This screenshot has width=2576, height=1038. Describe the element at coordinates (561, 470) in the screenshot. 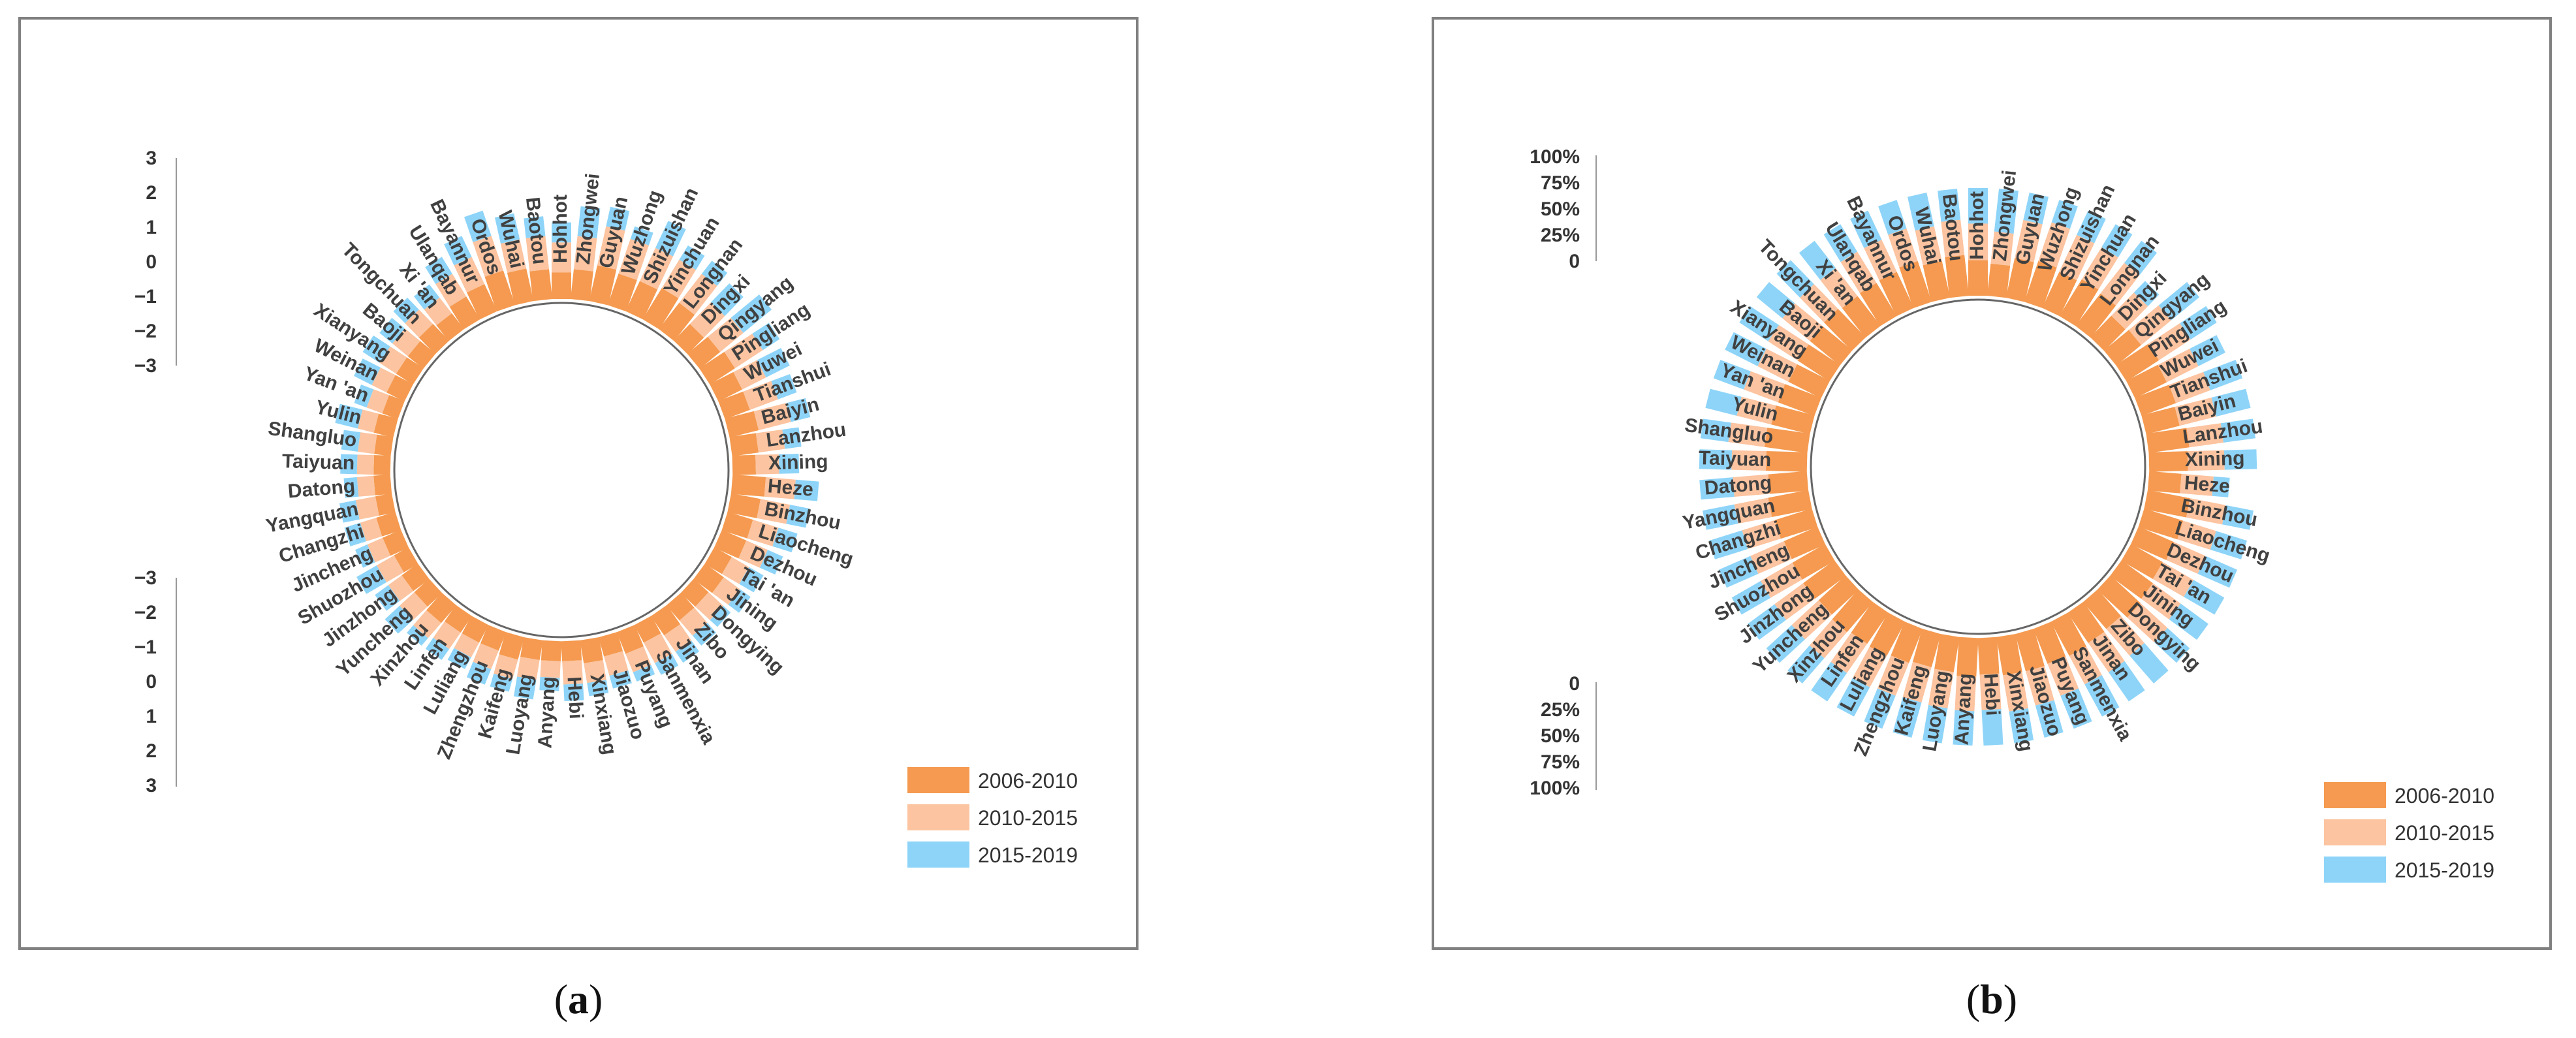

I see `chart-a-center-circle` at that location.